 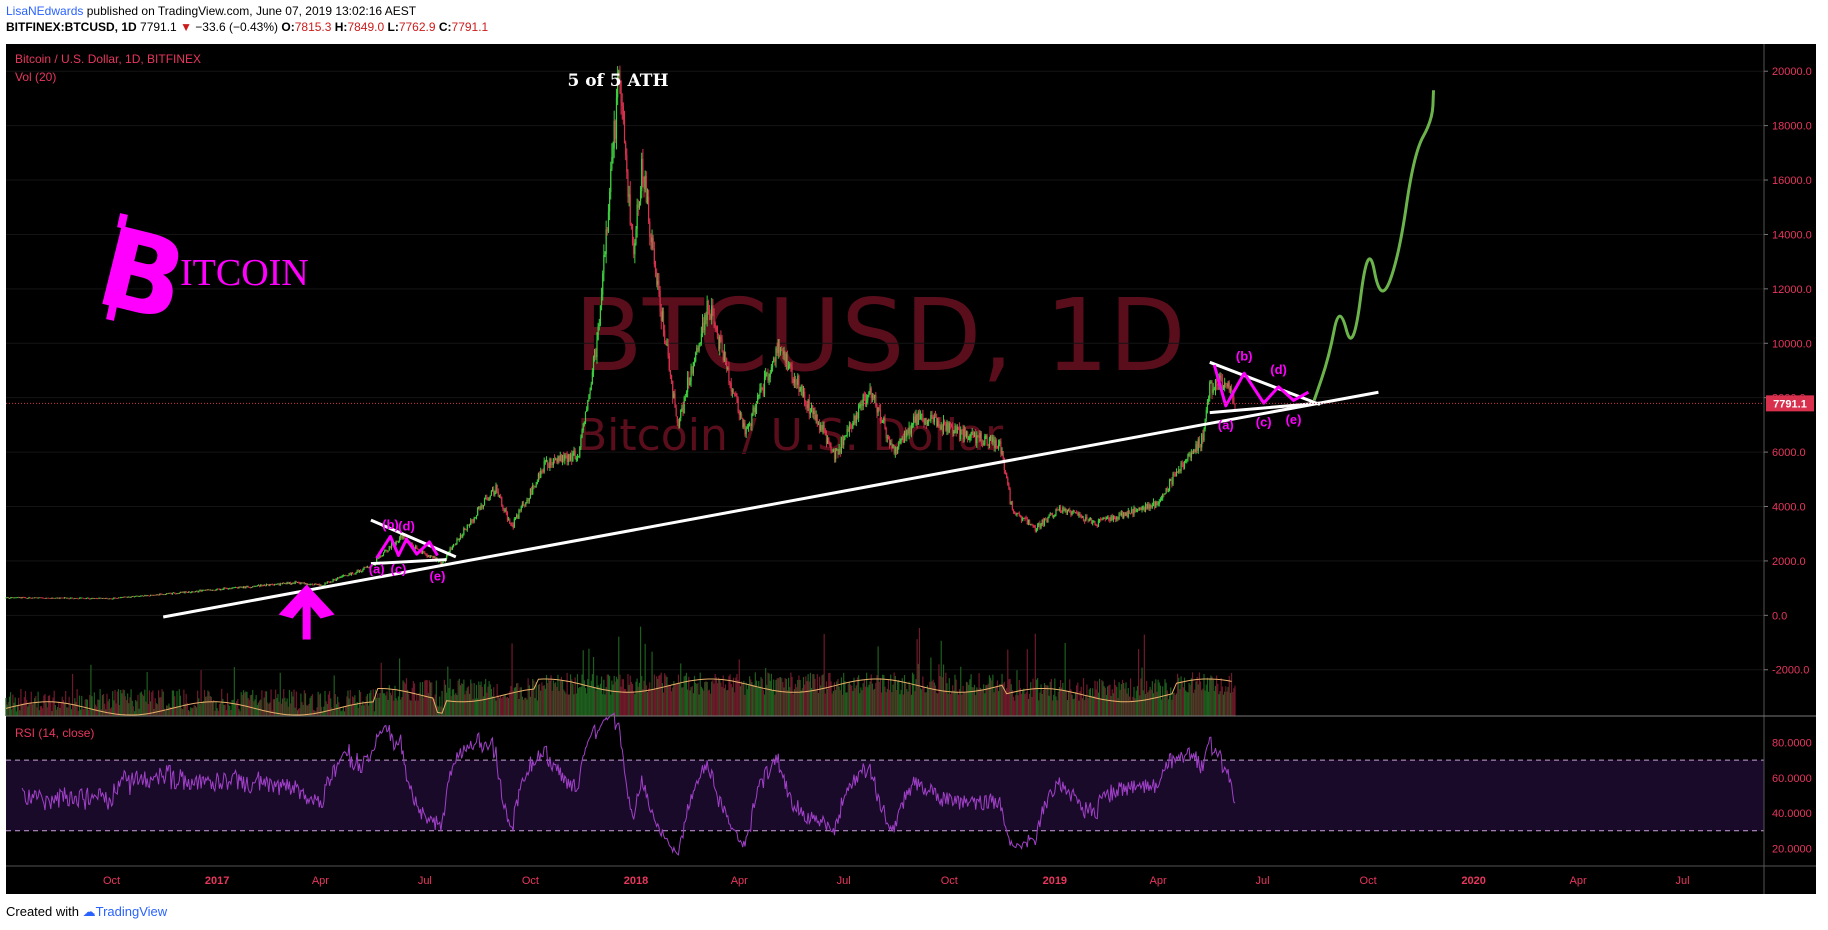 What do you see at coordinates (393, 27) in the screenshot?
I see `low-label: L:` at bounding box center [393, 27].